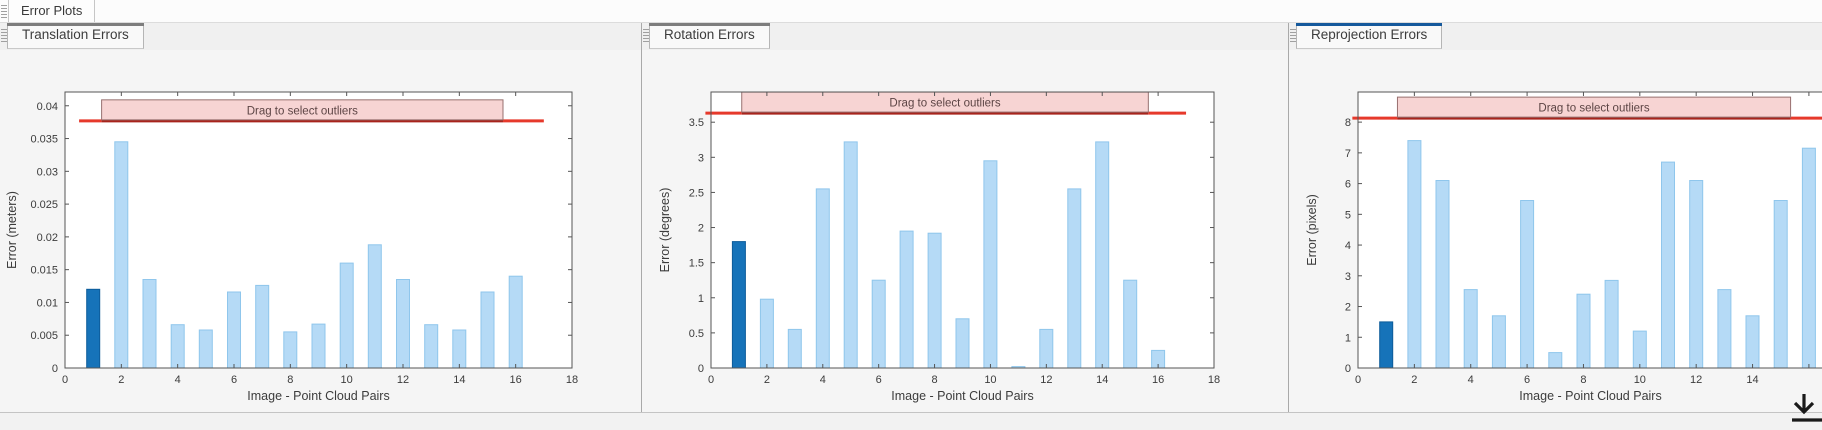  What do you see at coordinates (1348, 215) in the screenshot?
I see `y-tick-label: 5` at bounding box center [1348, 215].